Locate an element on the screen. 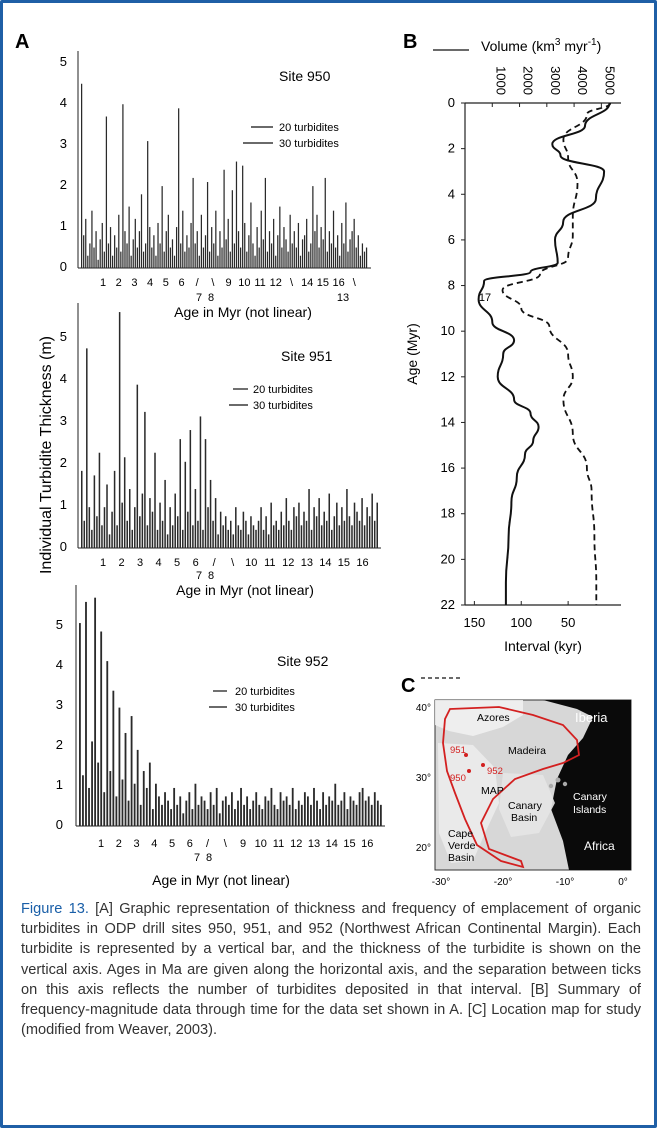 The height and width of the screenshot is (1128, 657). site-951-title: Site 951 is located at coordinates (307, 356).